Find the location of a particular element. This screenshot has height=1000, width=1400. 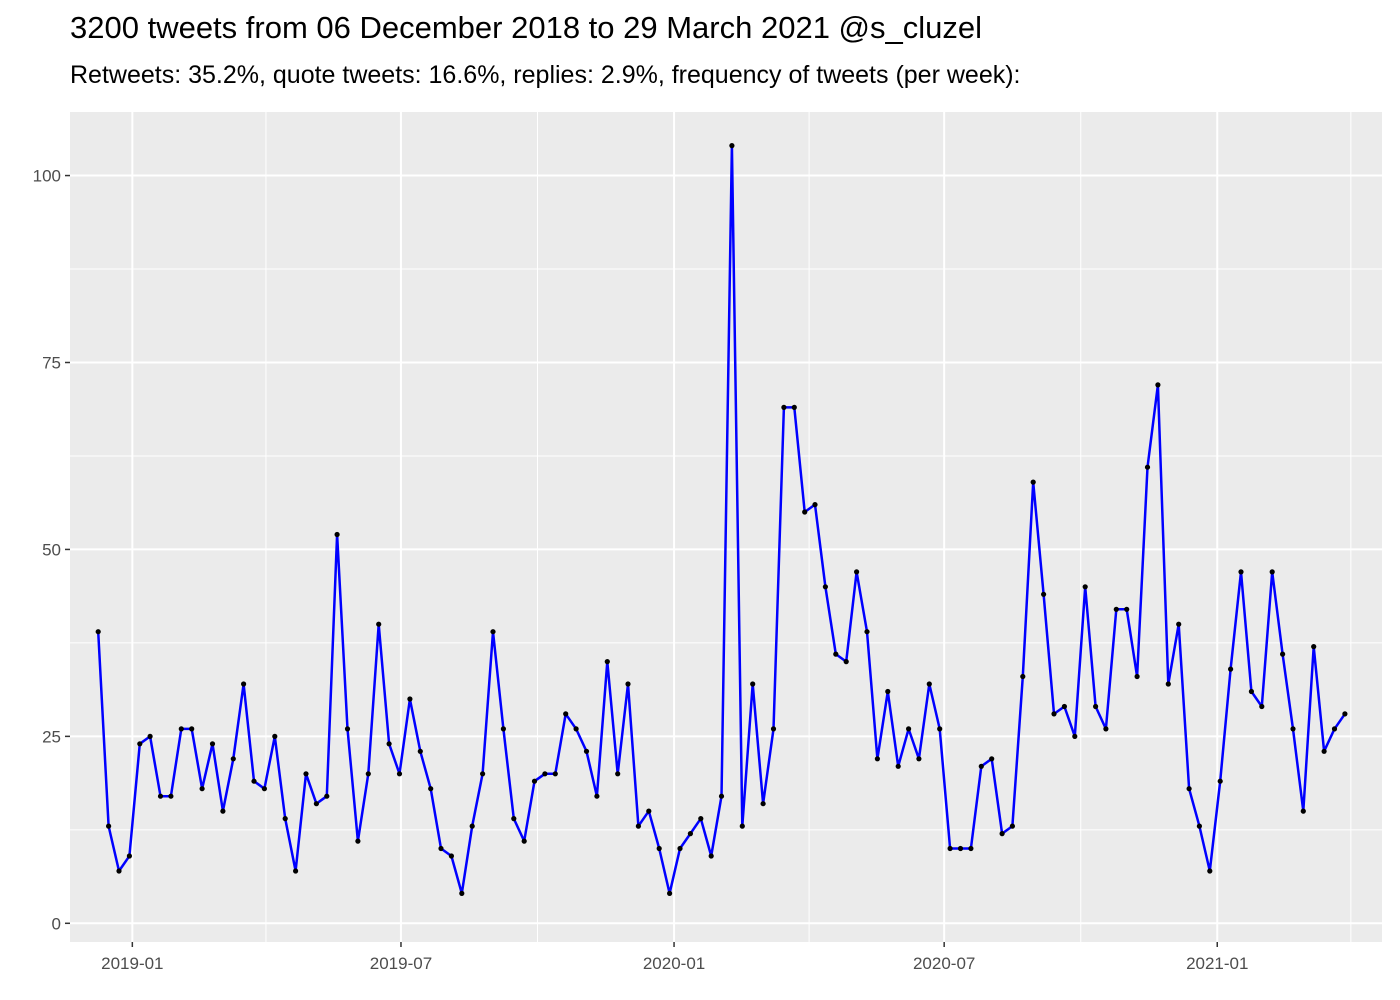

x-tick-label: 2021-01 is located at coordinates (1217, 963).